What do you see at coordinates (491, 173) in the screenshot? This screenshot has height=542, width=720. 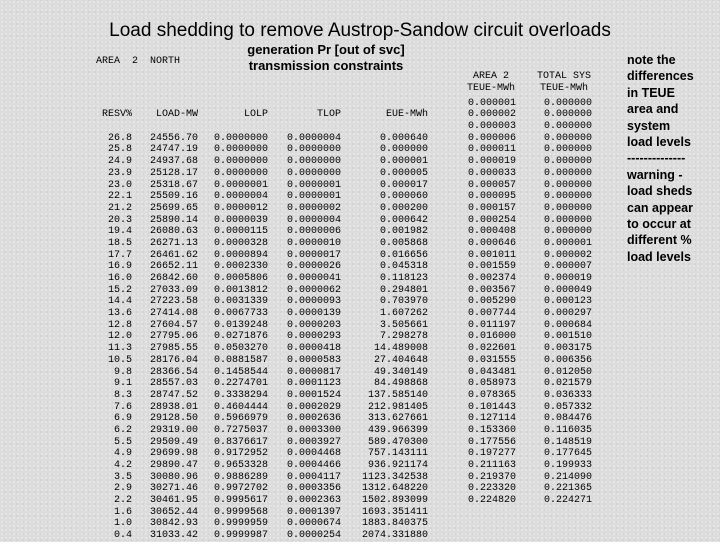 I see `teue-cell: 0.000033` at bounding box center [491, 173].